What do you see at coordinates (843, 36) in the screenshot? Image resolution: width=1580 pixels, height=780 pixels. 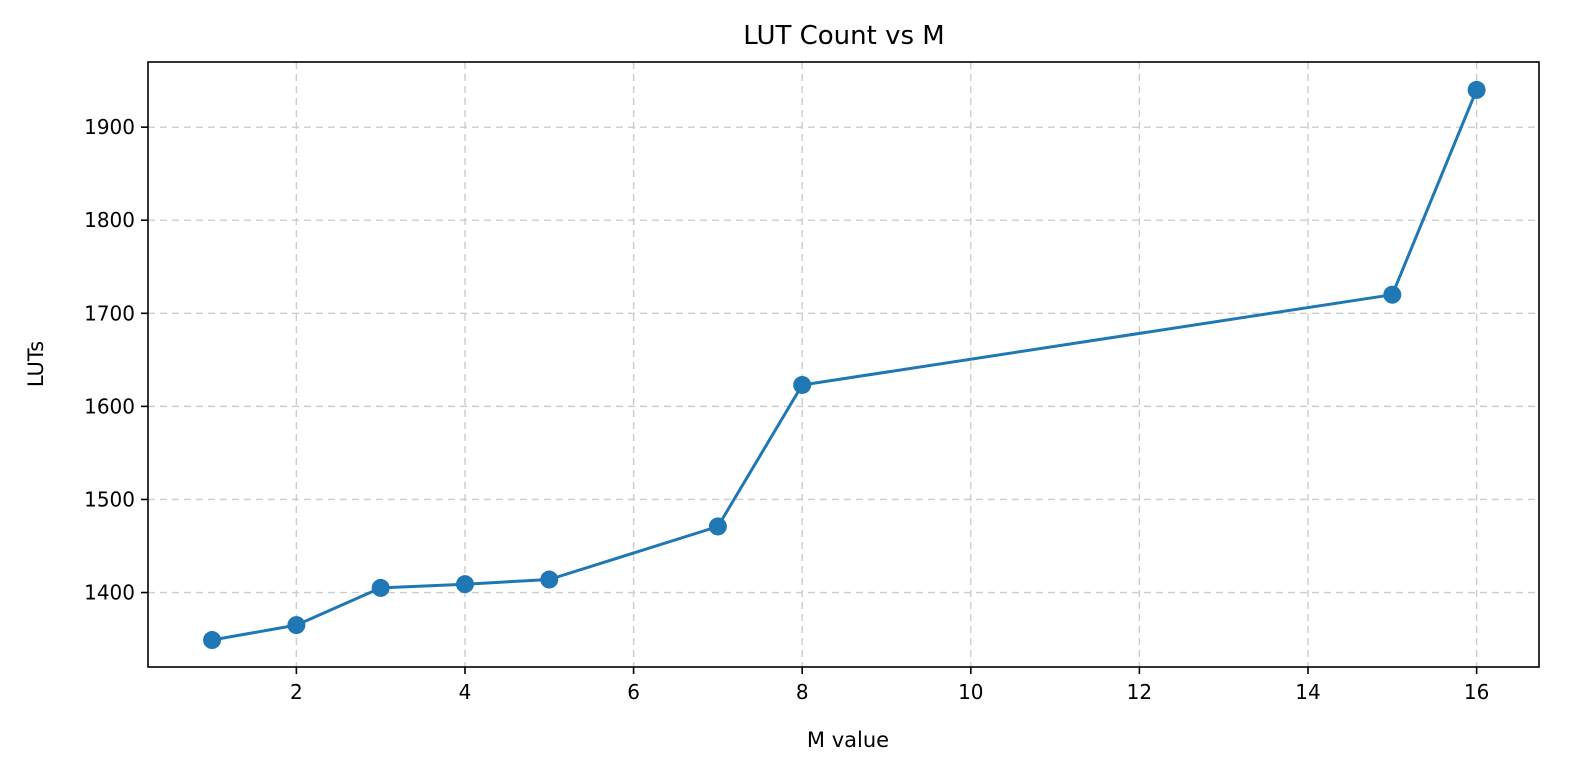 I see `chart-title: LUT Count vs M` at bounding box center [843, 36].